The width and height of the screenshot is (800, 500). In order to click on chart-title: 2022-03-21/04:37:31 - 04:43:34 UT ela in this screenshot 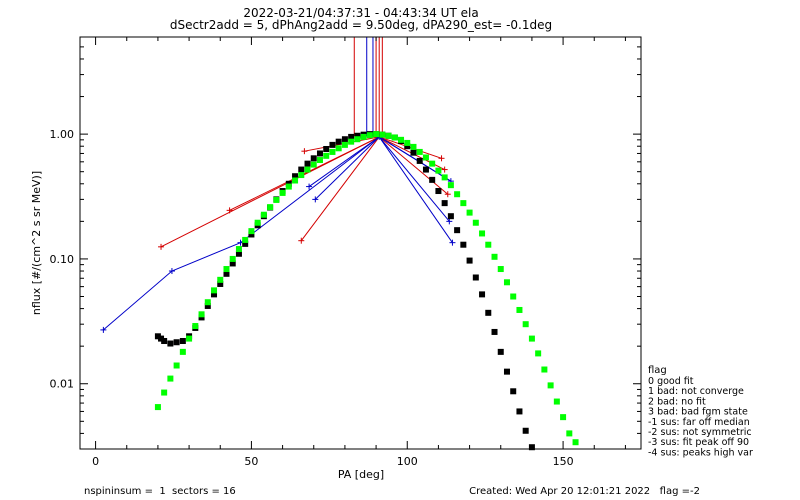, I will do `click(360, 13)`.